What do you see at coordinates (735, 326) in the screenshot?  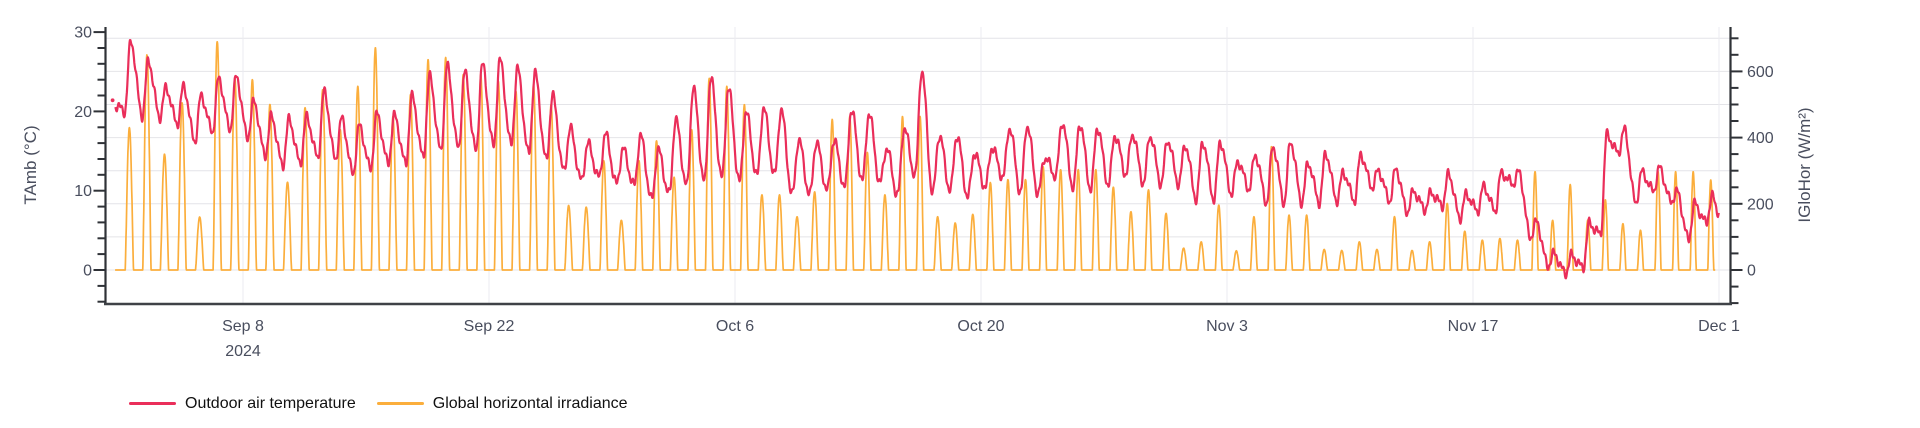 I see `x-axis-tick-label: Oct 6` at bounding box center [735, 326].